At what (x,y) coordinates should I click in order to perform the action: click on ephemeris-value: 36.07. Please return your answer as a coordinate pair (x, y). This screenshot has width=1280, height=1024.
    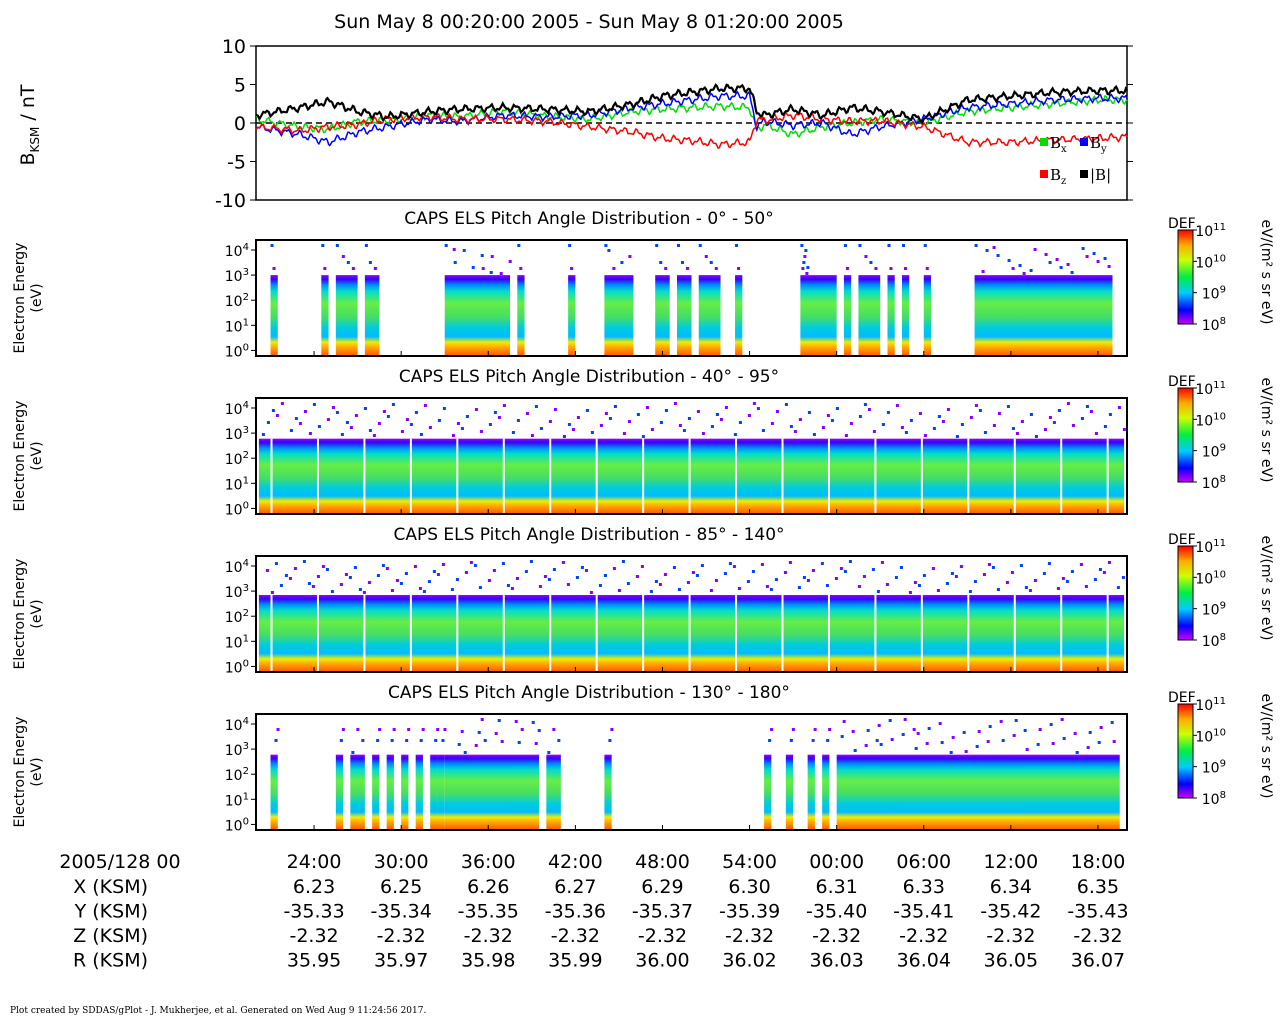
    Looking at the image, I should click on (1098, 961).